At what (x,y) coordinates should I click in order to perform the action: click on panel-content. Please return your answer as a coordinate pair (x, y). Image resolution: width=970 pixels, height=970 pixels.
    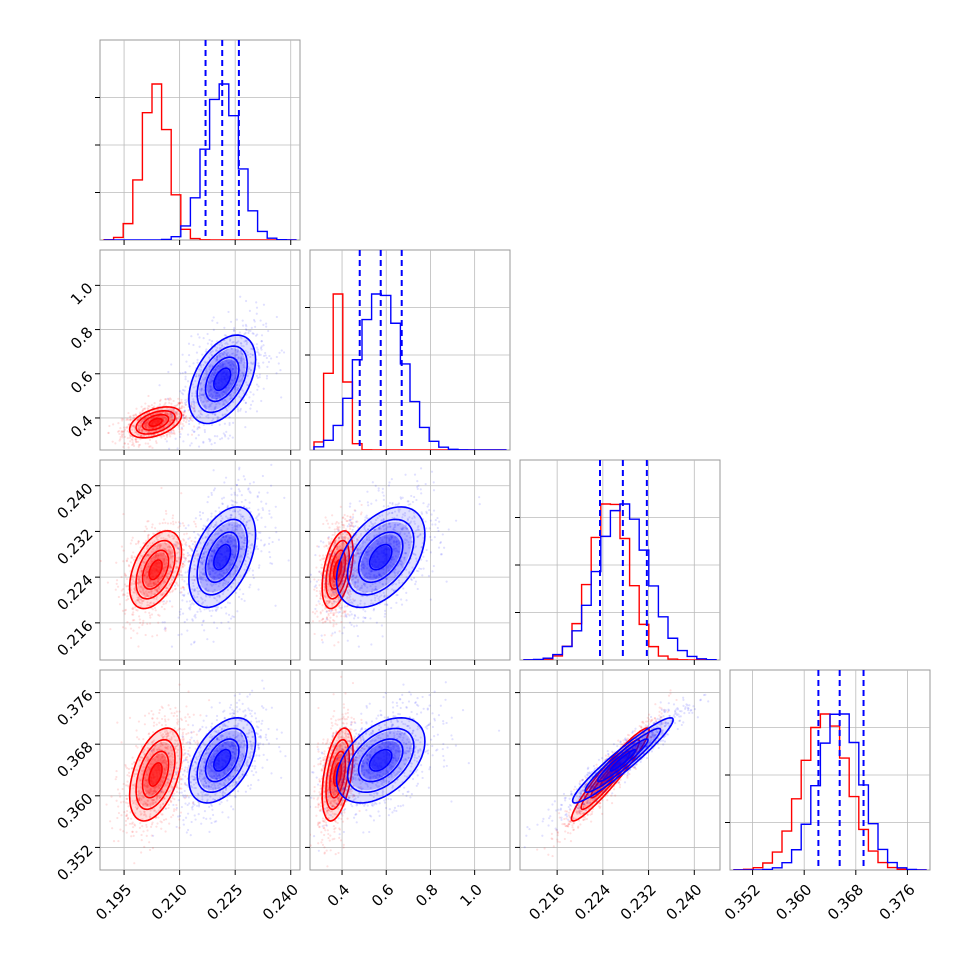
    Looking at the image, I should click on (409, 350).